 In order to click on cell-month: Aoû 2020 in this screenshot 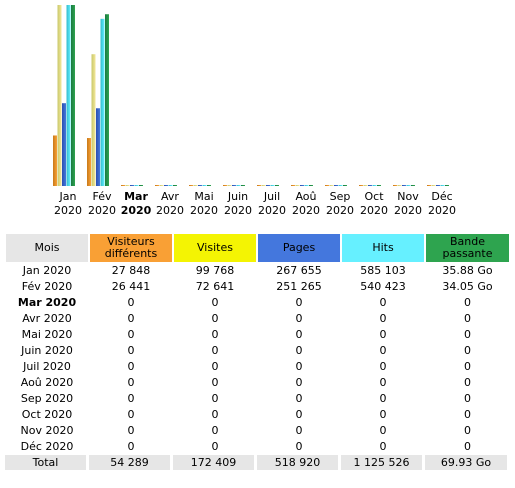, I will do `click(47, 382)`.